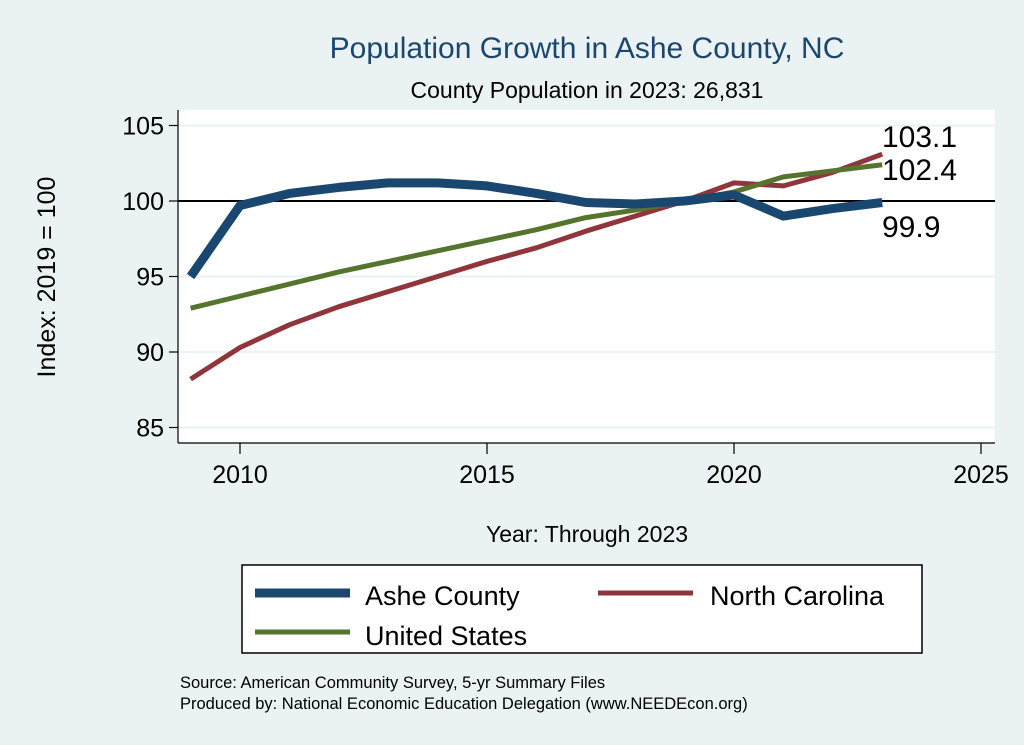 This screenshot has height=745, width=1024. I want to click on y-tick-label: 90, so click(150, 353).